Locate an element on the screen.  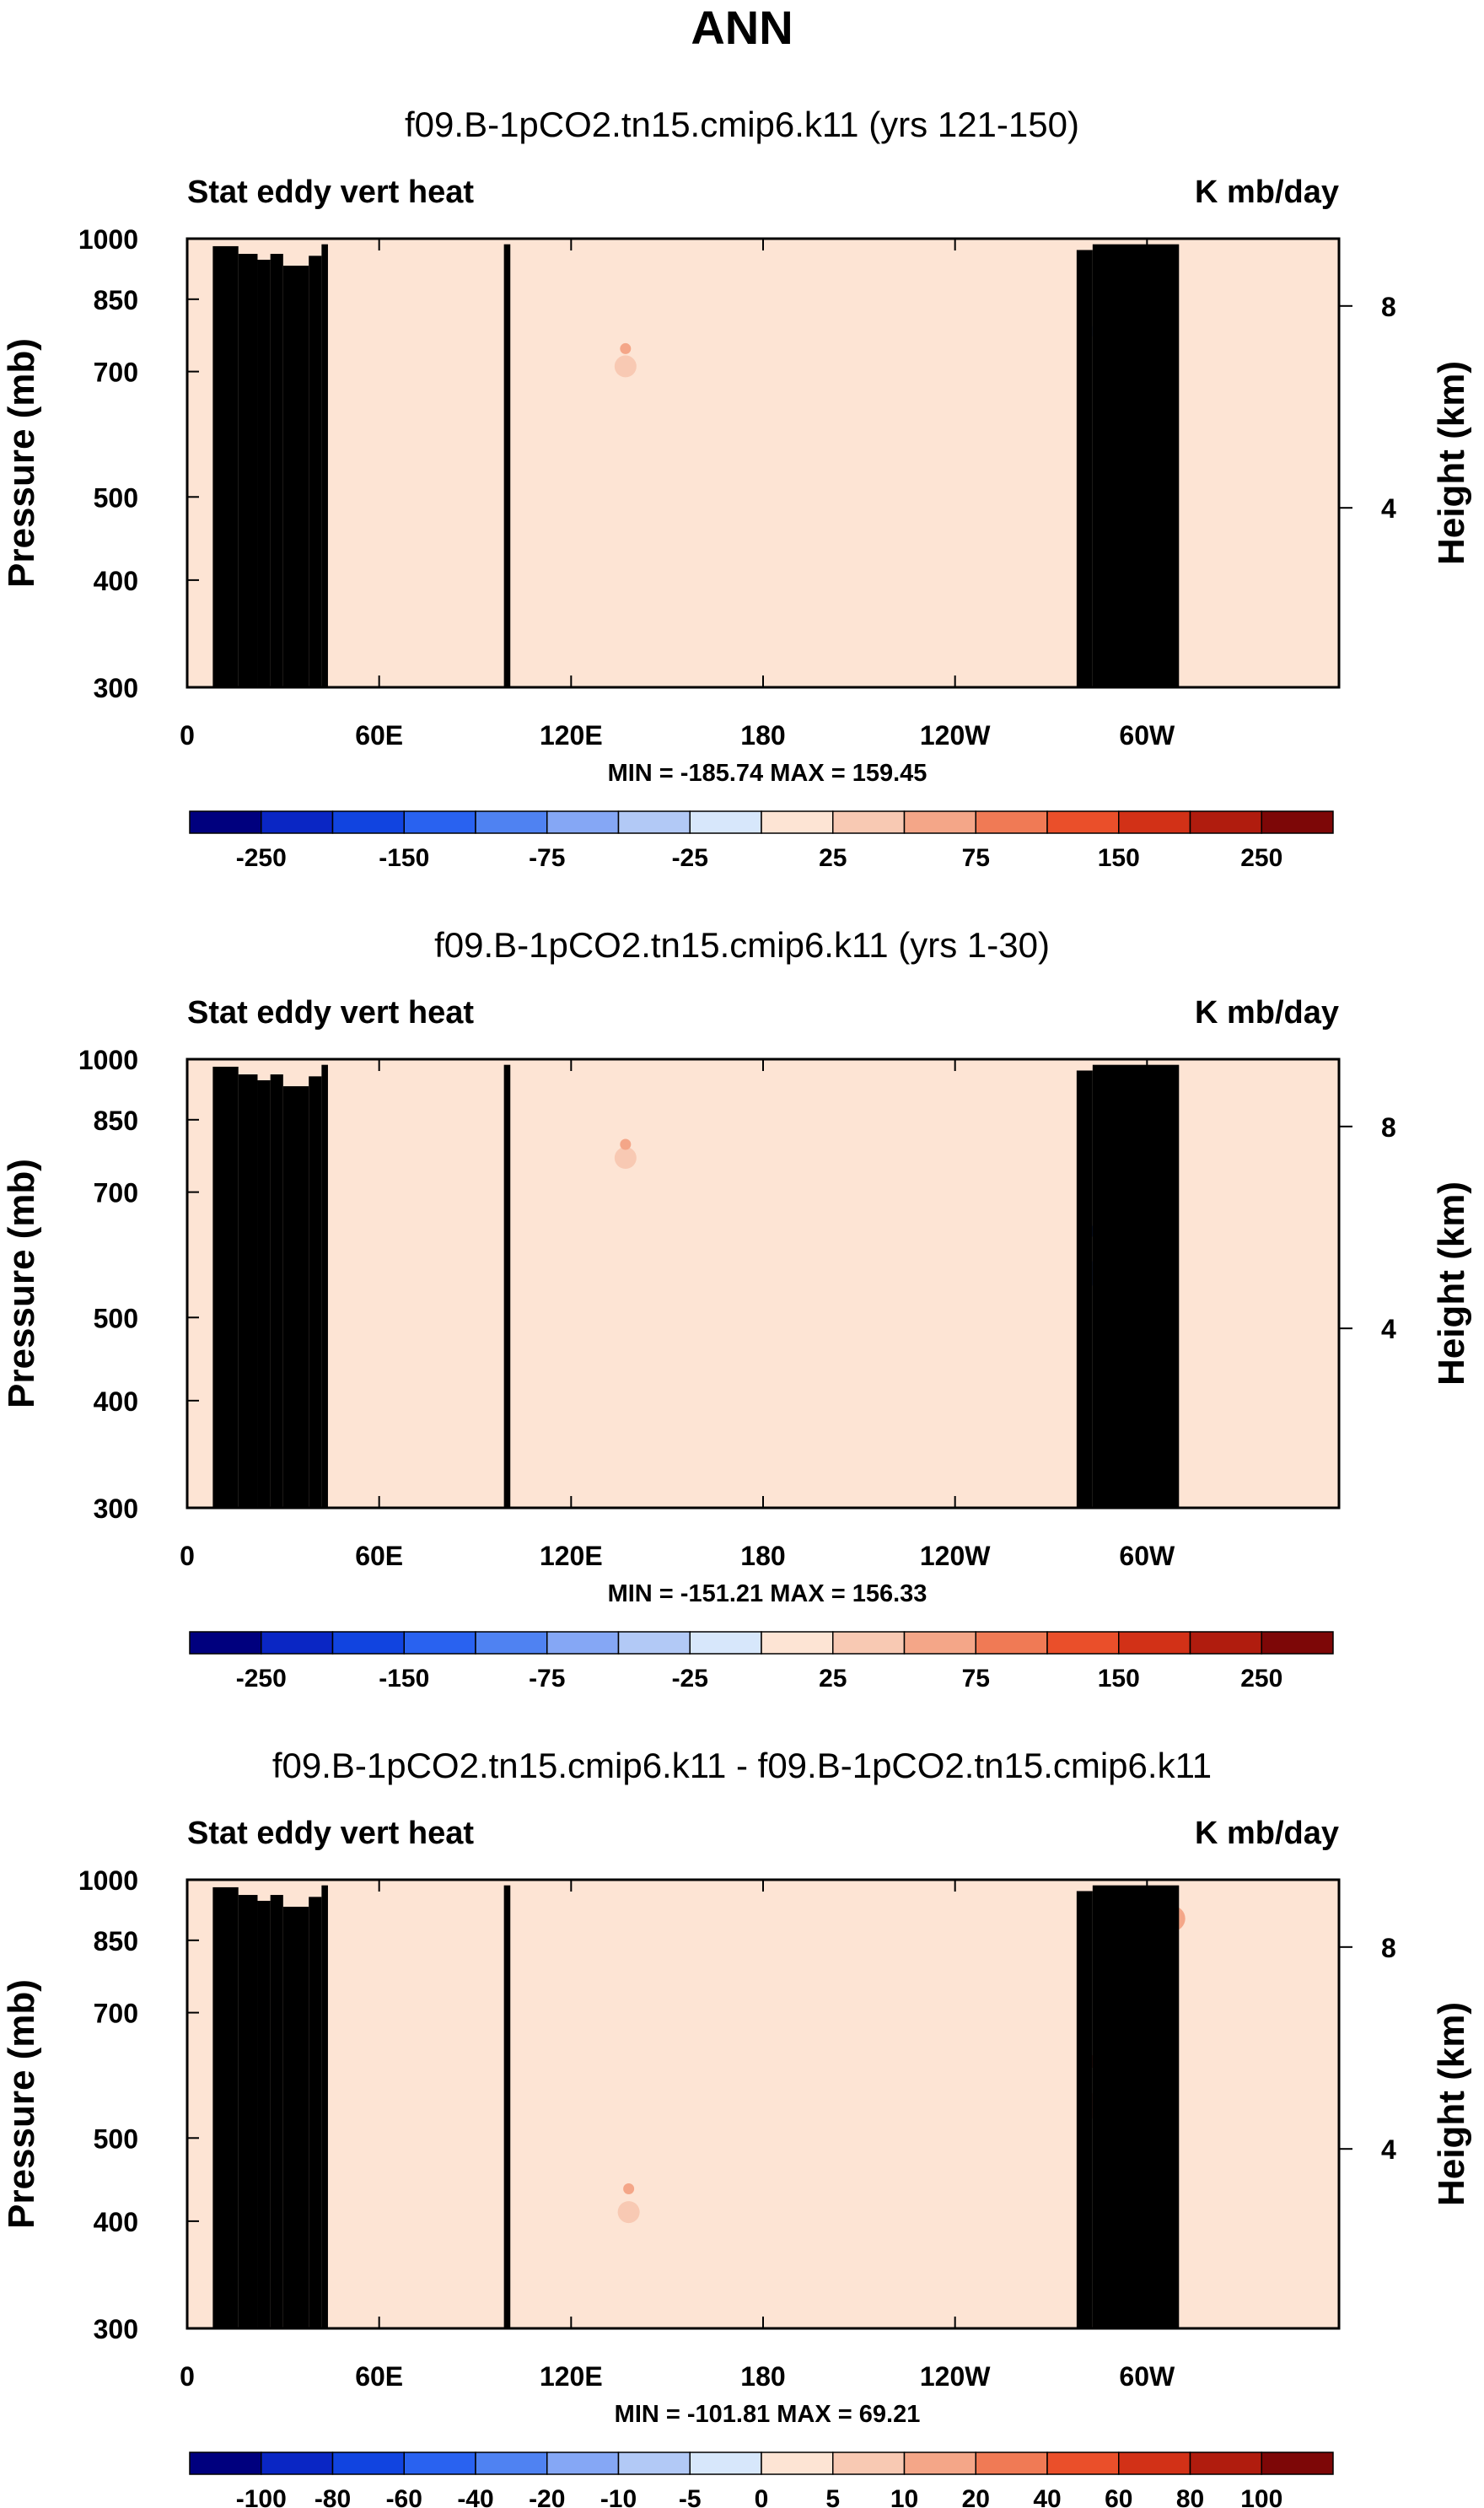
colorbar-label: 80 is located at coordinates (1190, 2496).